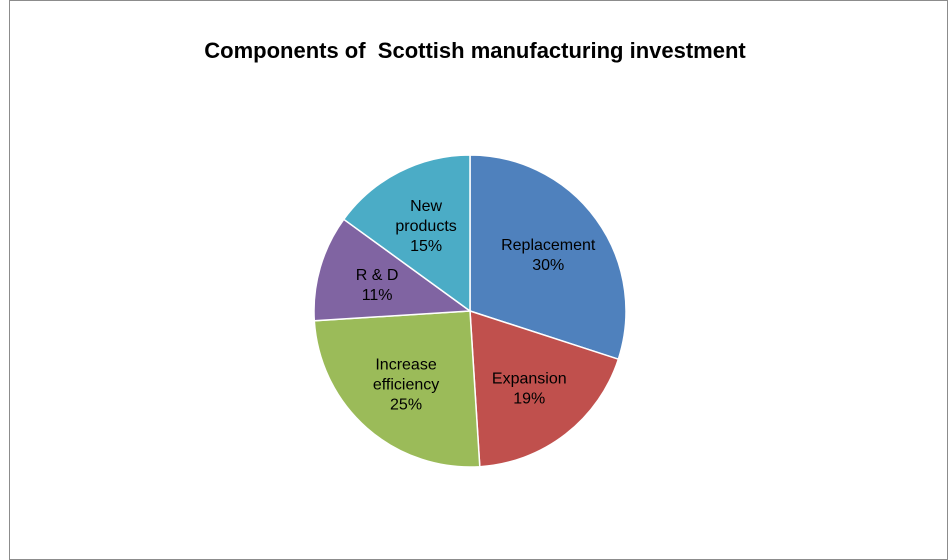 The width and height of the screenshot is (950, 560). What do you see at coordinates (406, 385) in the screenshot?
I see `slice-label-increase-efficiency: Increase efficiency 25%` at bounding box center [406, 385].